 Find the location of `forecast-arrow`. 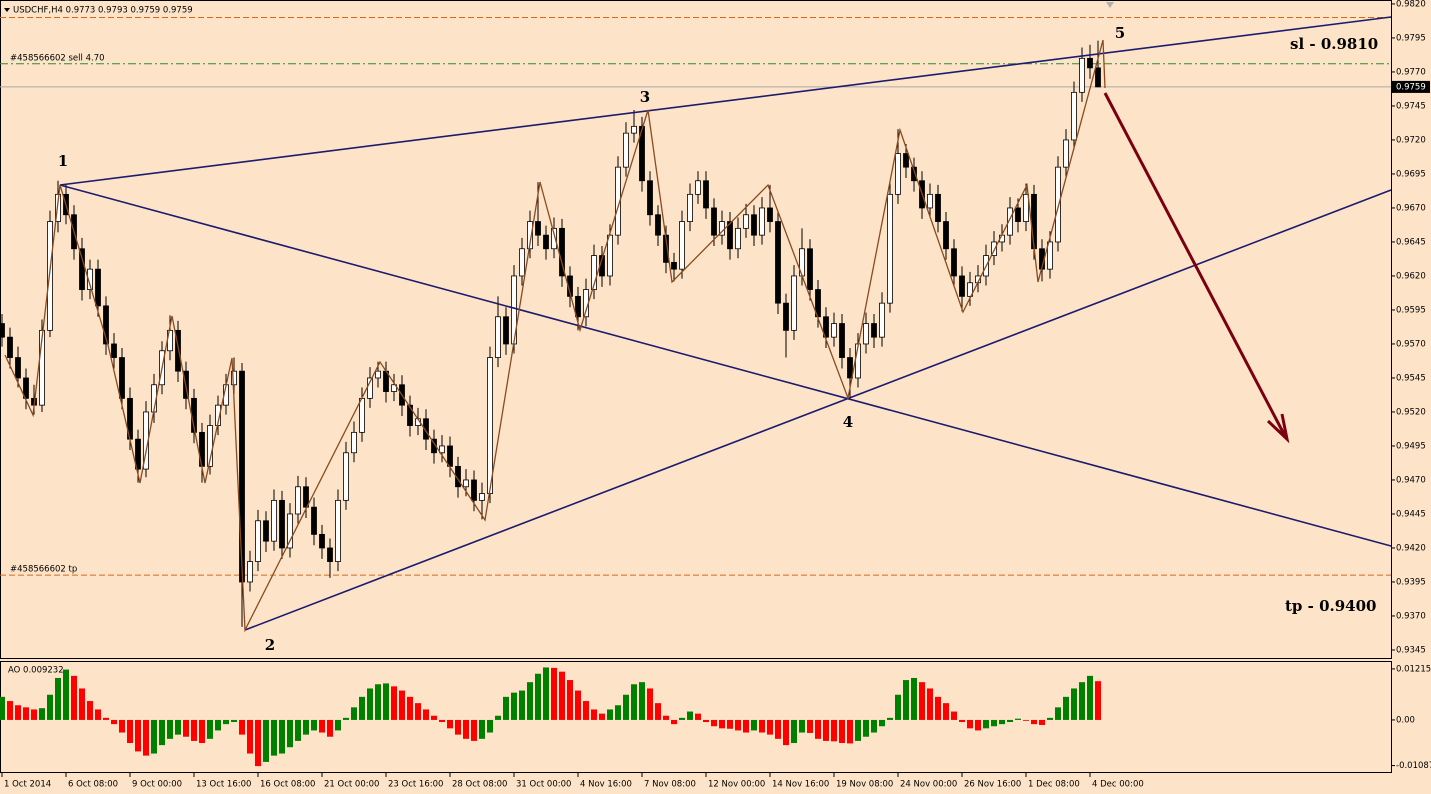

forecast-arrow is located at coordinates (1195, 264).